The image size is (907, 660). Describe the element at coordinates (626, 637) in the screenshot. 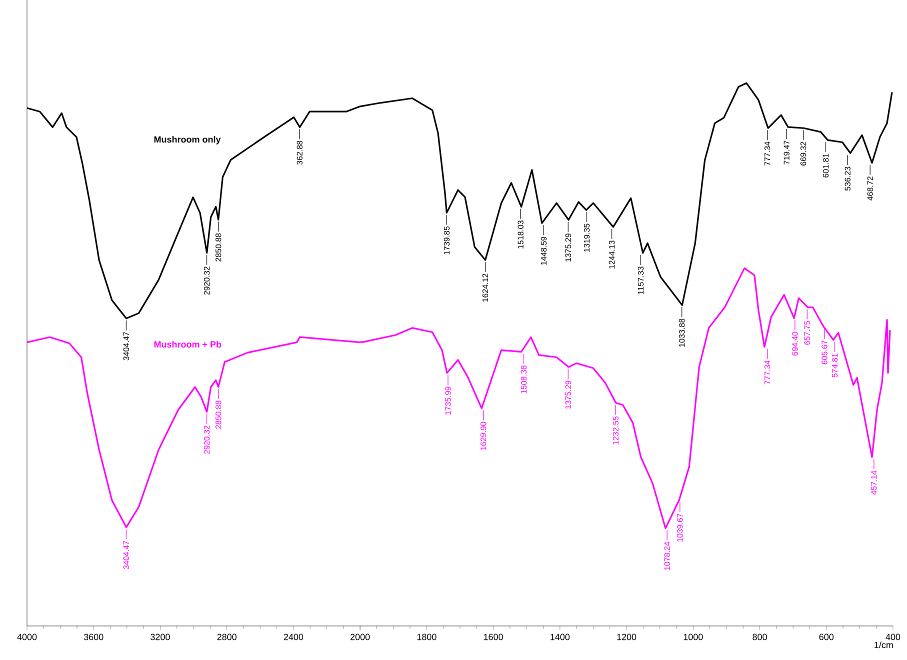

I see `x-tick-label: 1200` at that location.